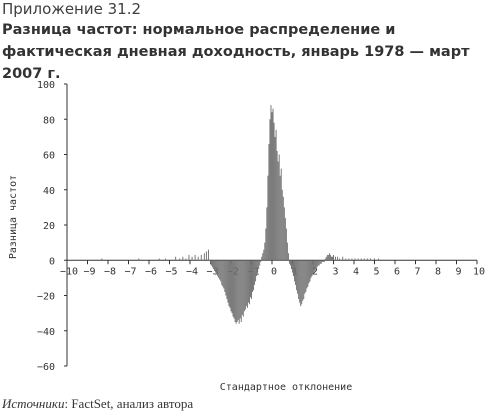 The width and height of the screenshot is (500, 417). I want to click on y-tick-label: 100, so click(46, 85).